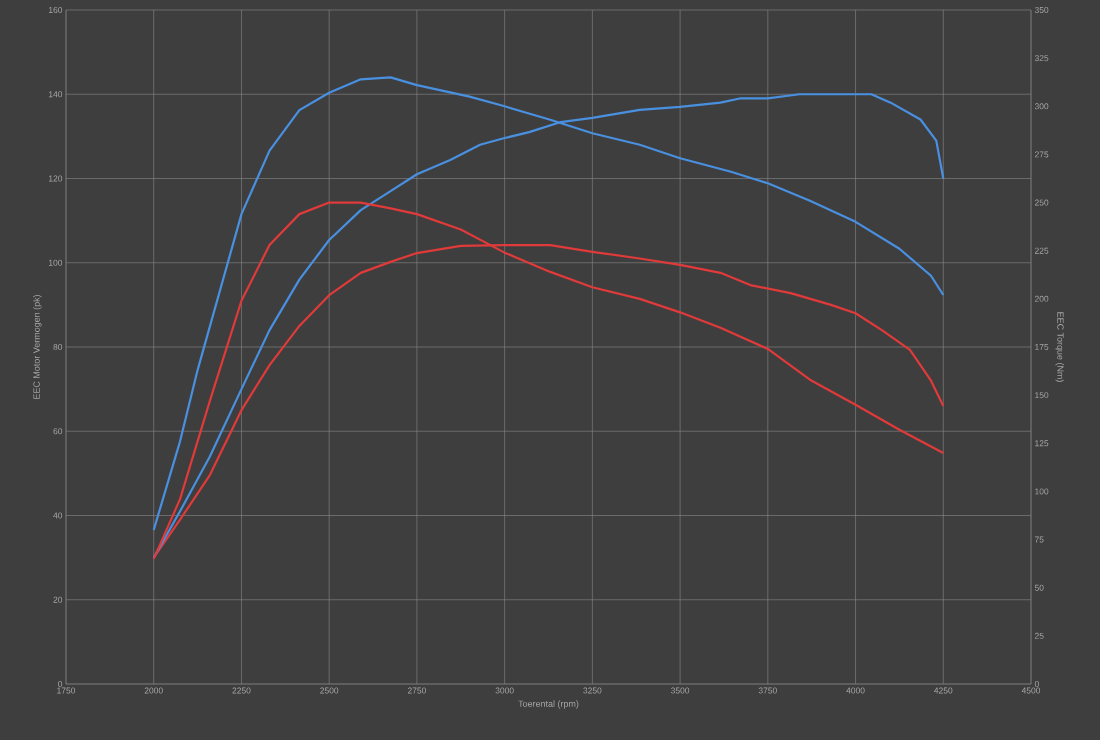 The width and height of the screenshot is (1100, 740). What do you see at coordinates (504, 690) in the screenshot?
I see `x-tick-label: 3000` at bounding box center [504, 690].